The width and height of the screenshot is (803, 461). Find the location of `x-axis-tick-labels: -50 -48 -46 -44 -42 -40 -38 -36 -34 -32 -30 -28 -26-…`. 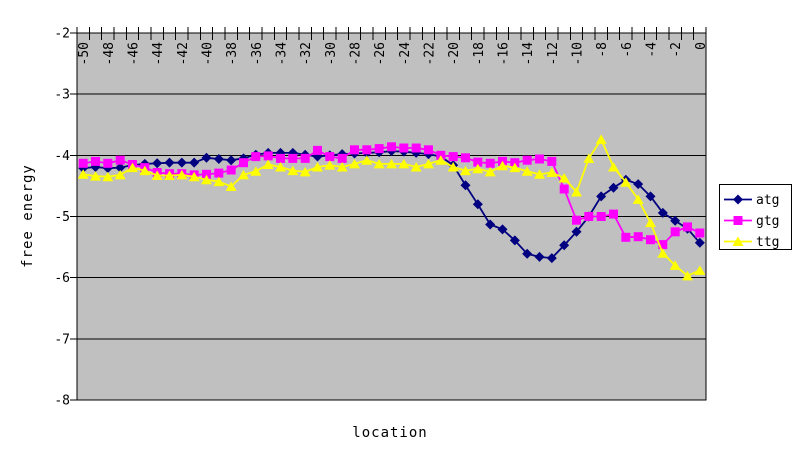

x-axis-tick-labels: -50 -48 -46 -44 -42 -40 -38 -36 -34 -32 -30 -28 -26-… is located at coordinates (393, 54).